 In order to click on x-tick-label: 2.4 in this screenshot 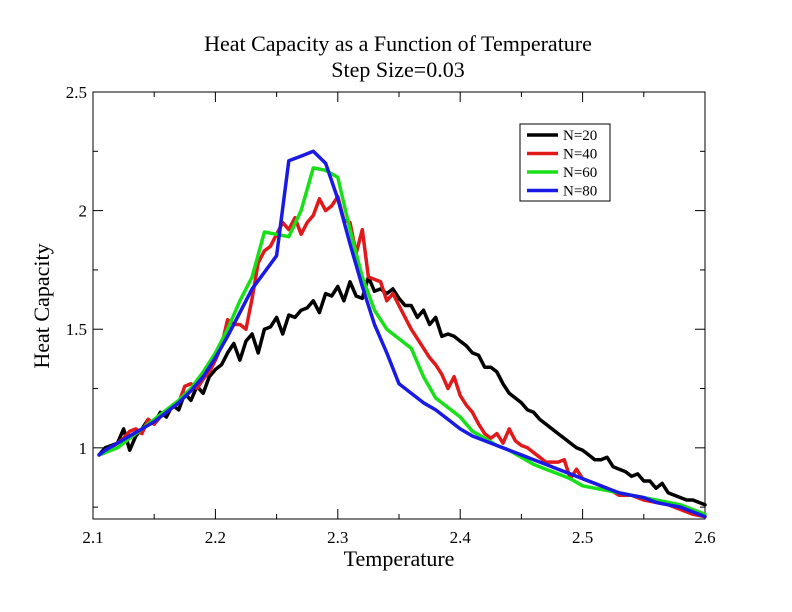, I will do `click(461, 537)`.